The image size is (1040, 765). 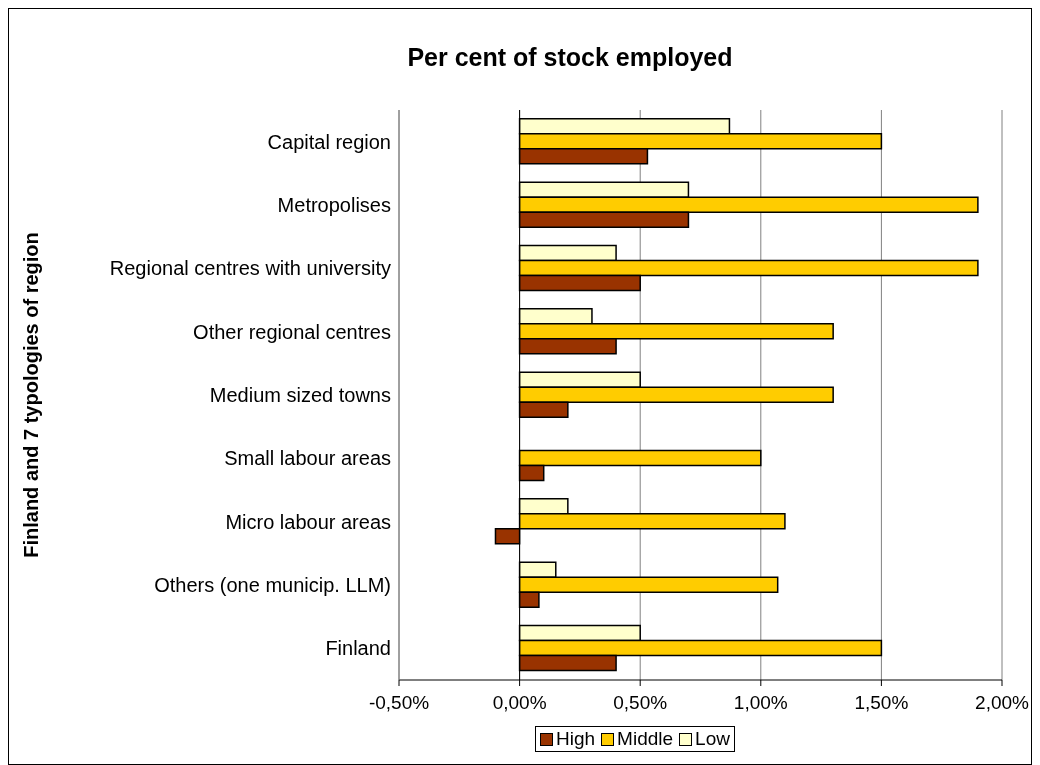 I want to click on y-tick-label: Other regional centres, so click(x=292, y=331).